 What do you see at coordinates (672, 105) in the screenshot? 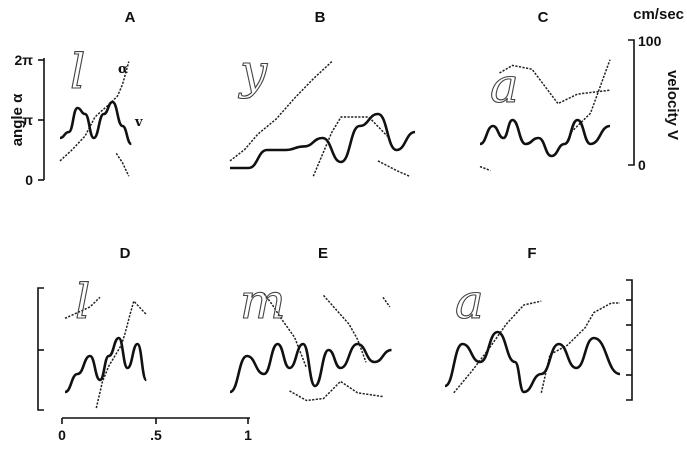
I see `right-axis-title: velocity V` at bounding box center [672, 105].